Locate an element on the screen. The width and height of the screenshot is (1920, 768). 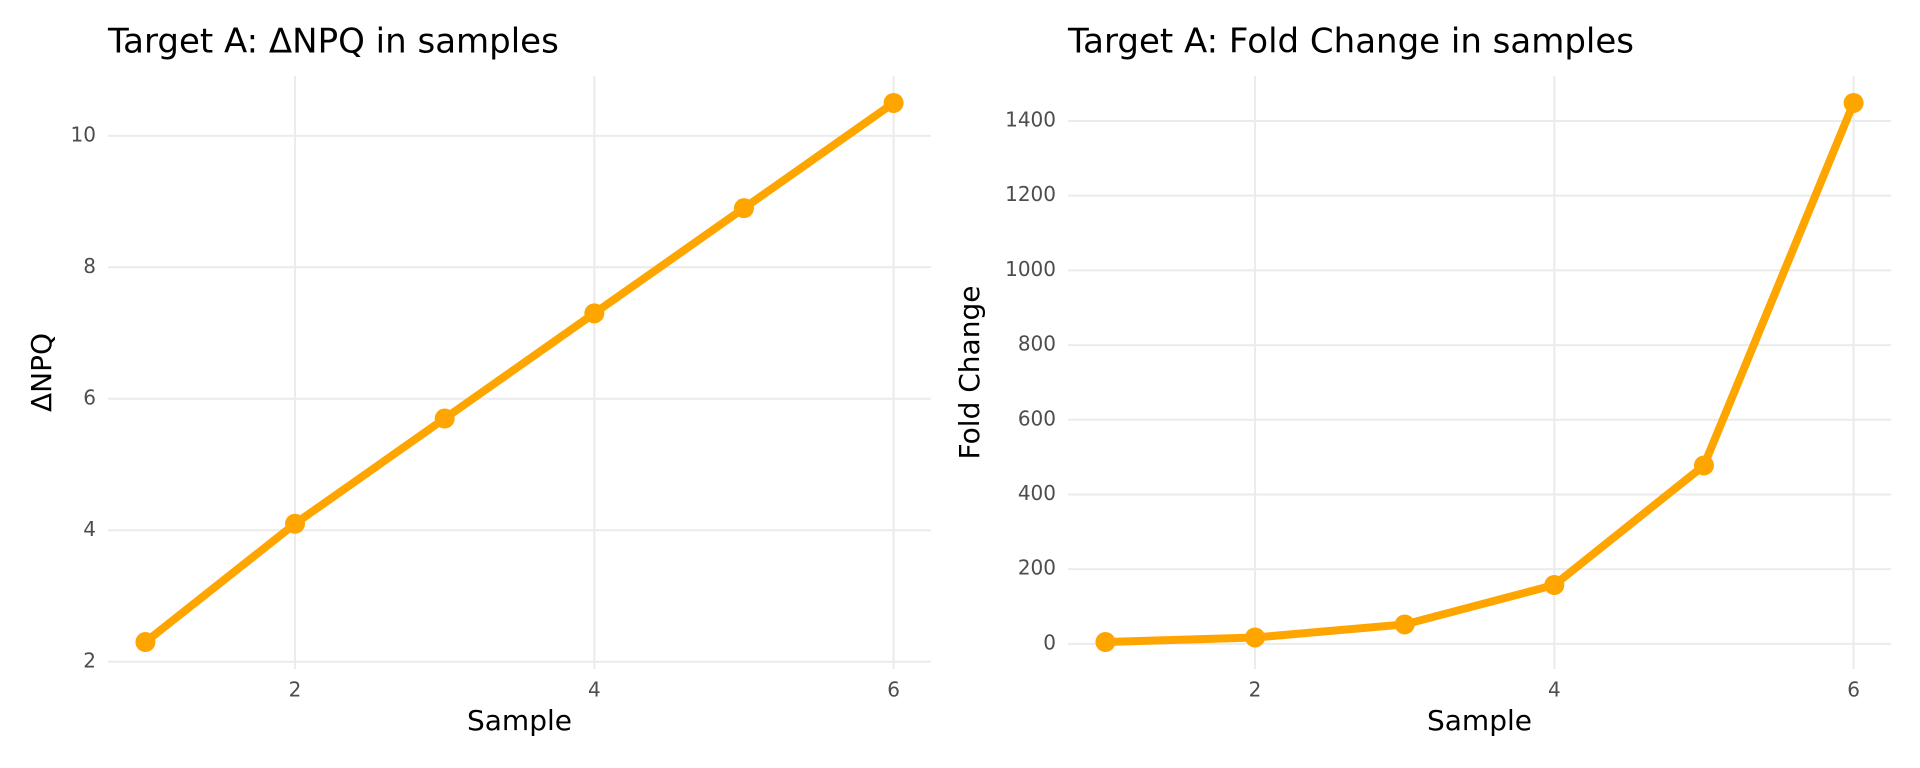
y-tick-label: 200 is located at coordinates (1037, 568).